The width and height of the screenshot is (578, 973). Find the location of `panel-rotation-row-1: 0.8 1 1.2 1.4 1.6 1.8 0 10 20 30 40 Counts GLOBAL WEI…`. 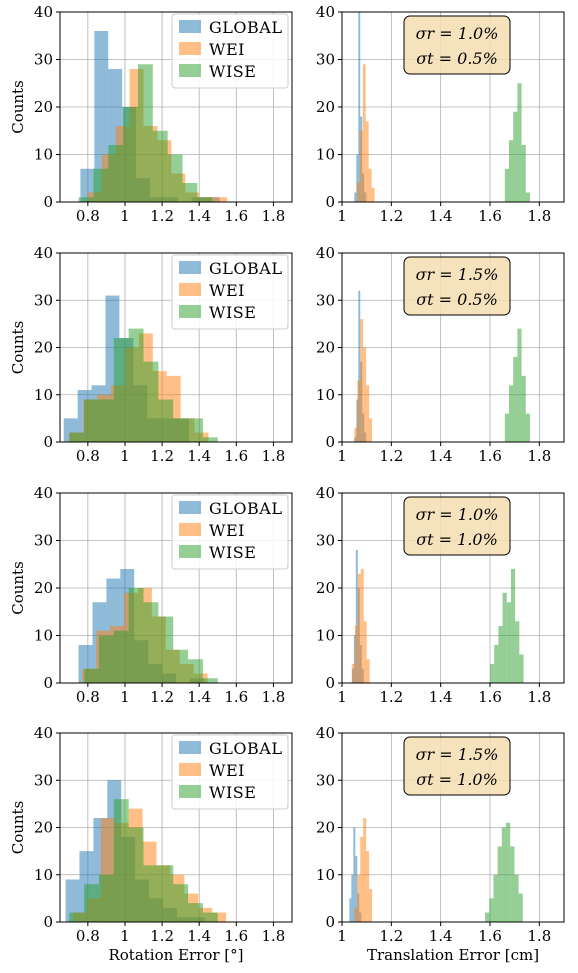

panel-rotation-row-1: 0.8 1 1.2 1.4 1.6 1.8 0 10 20 30 40 Counts GLOBAL WEI… is located at coordinates (150, 114).